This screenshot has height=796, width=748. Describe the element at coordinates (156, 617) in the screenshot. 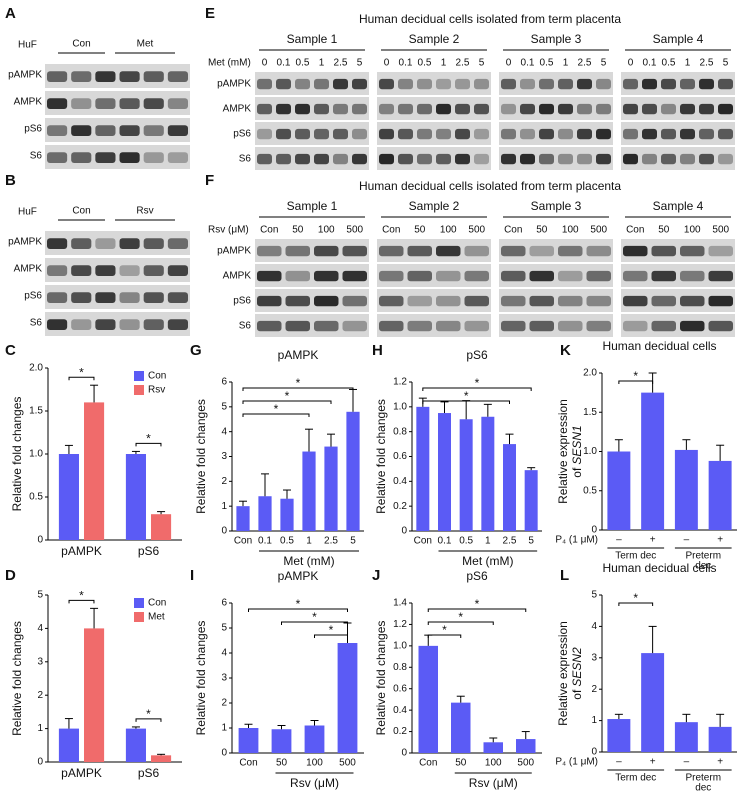

I see `legend-label: Met` at that location.